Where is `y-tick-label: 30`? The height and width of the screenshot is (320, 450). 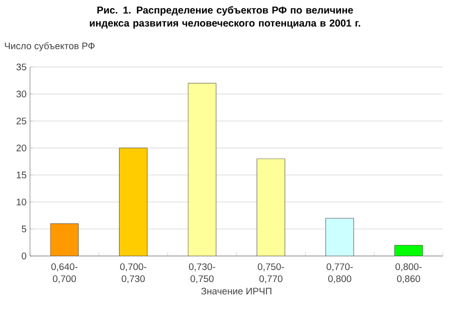
y-tick-label: 30 is located at coordinates (21, 94).